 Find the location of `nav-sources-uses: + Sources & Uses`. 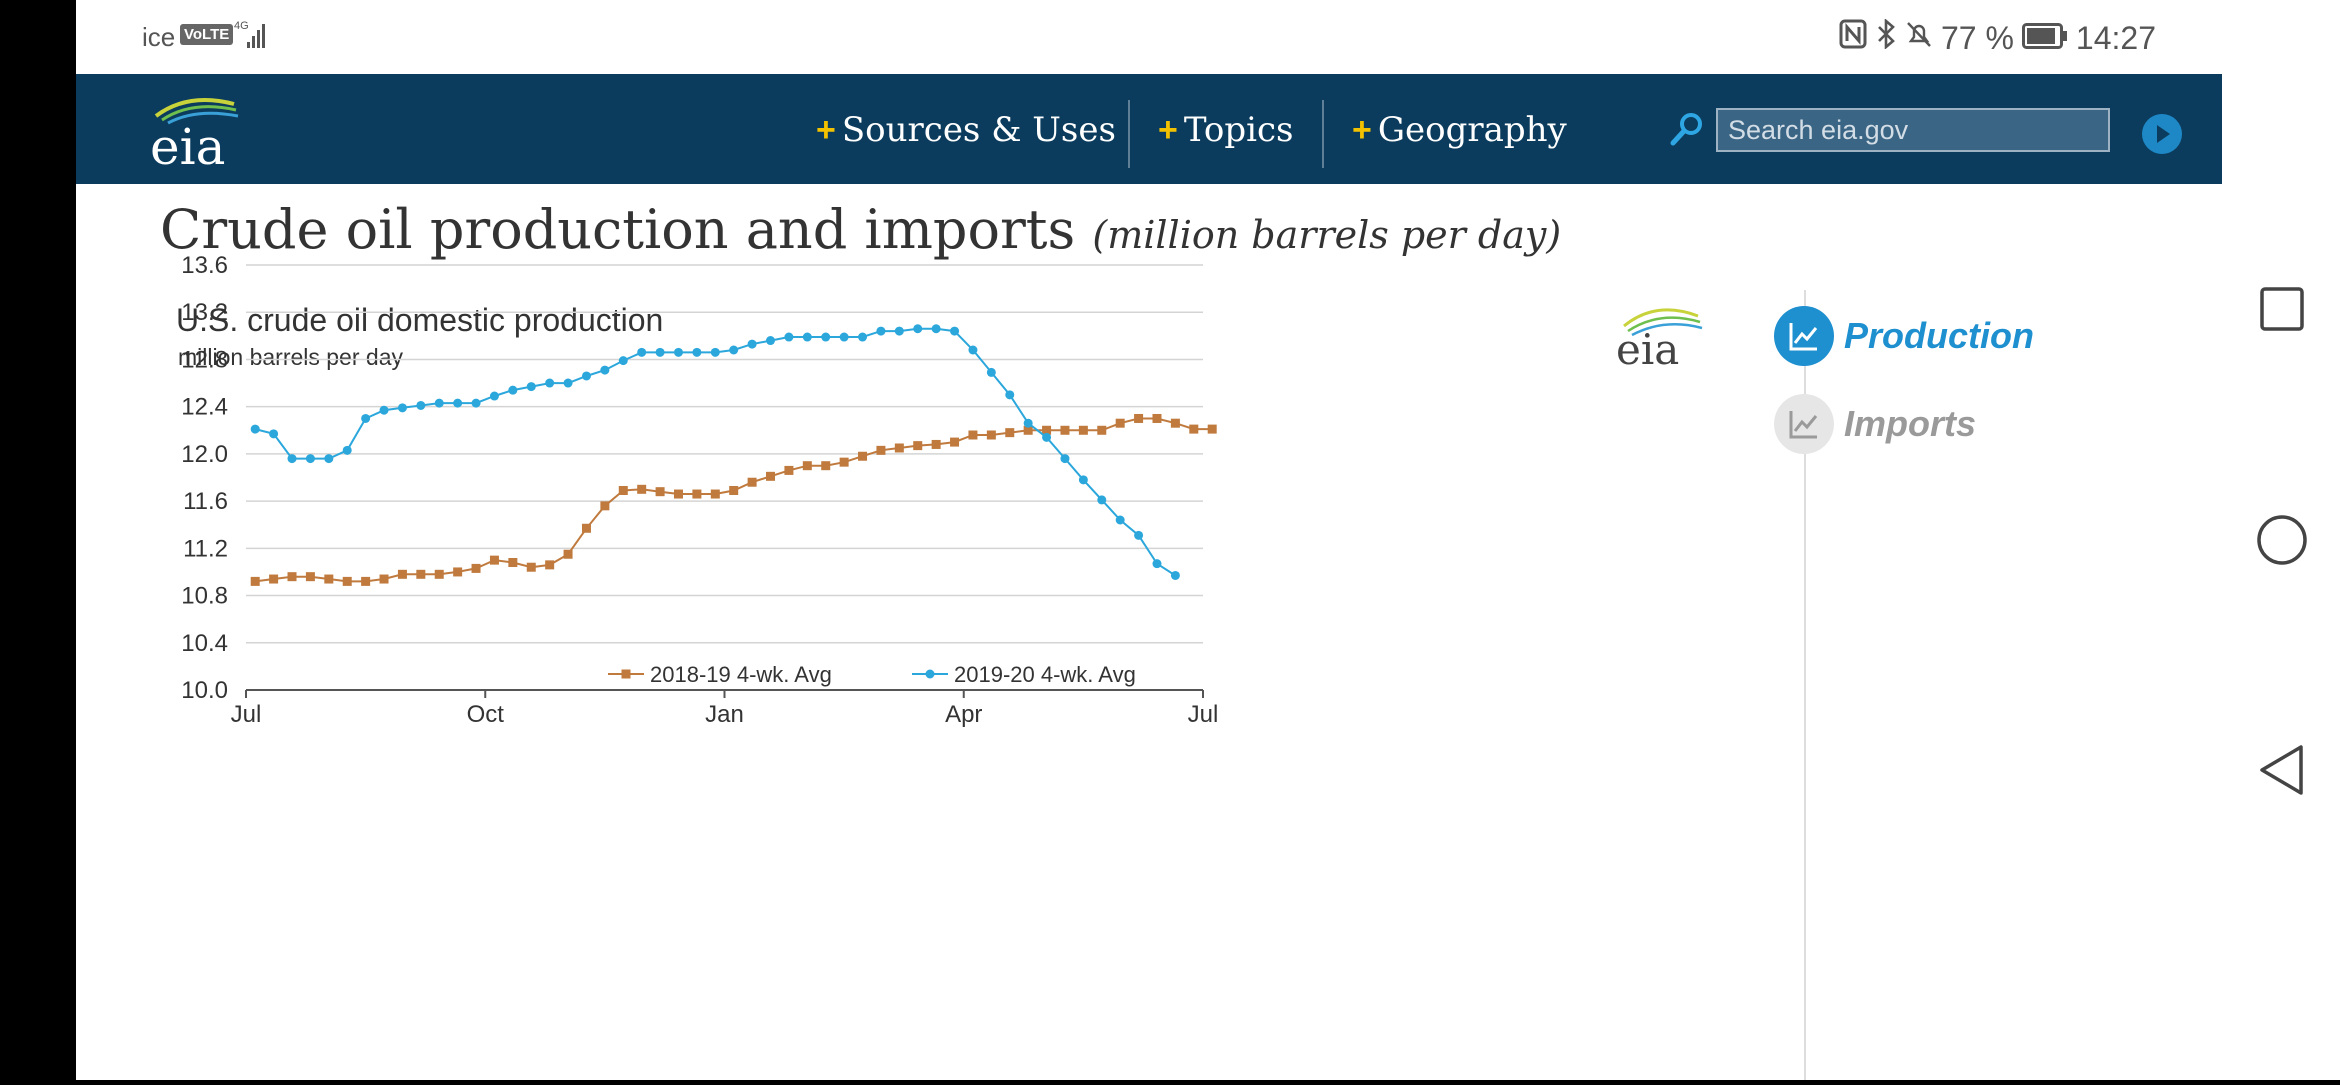

nav-sources-uses: + Sources & Uses is located at coordinates (966, 130).